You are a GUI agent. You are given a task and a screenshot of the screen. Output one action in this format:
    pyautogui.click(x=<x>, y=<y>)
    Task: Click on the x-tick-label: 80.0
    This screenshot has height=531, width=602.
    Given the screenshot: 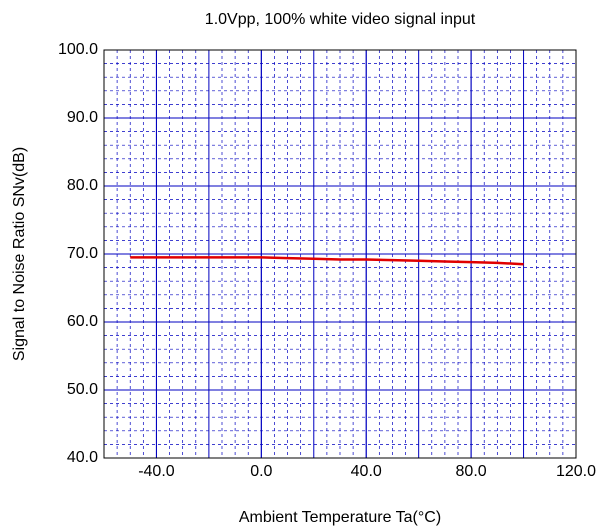 What is the action you would take?
    pyautogui.click(x=471, y=471)
    